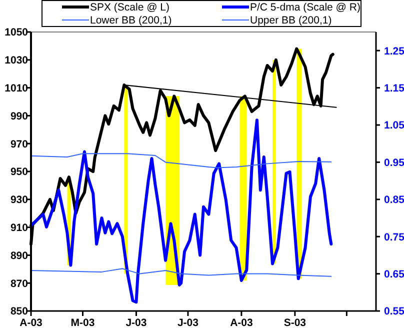 This screenshot has height=328, width=404. Describe the element at coordinates (19, 116) in the screenshot. I see `y-tick-label: 990` at that location.